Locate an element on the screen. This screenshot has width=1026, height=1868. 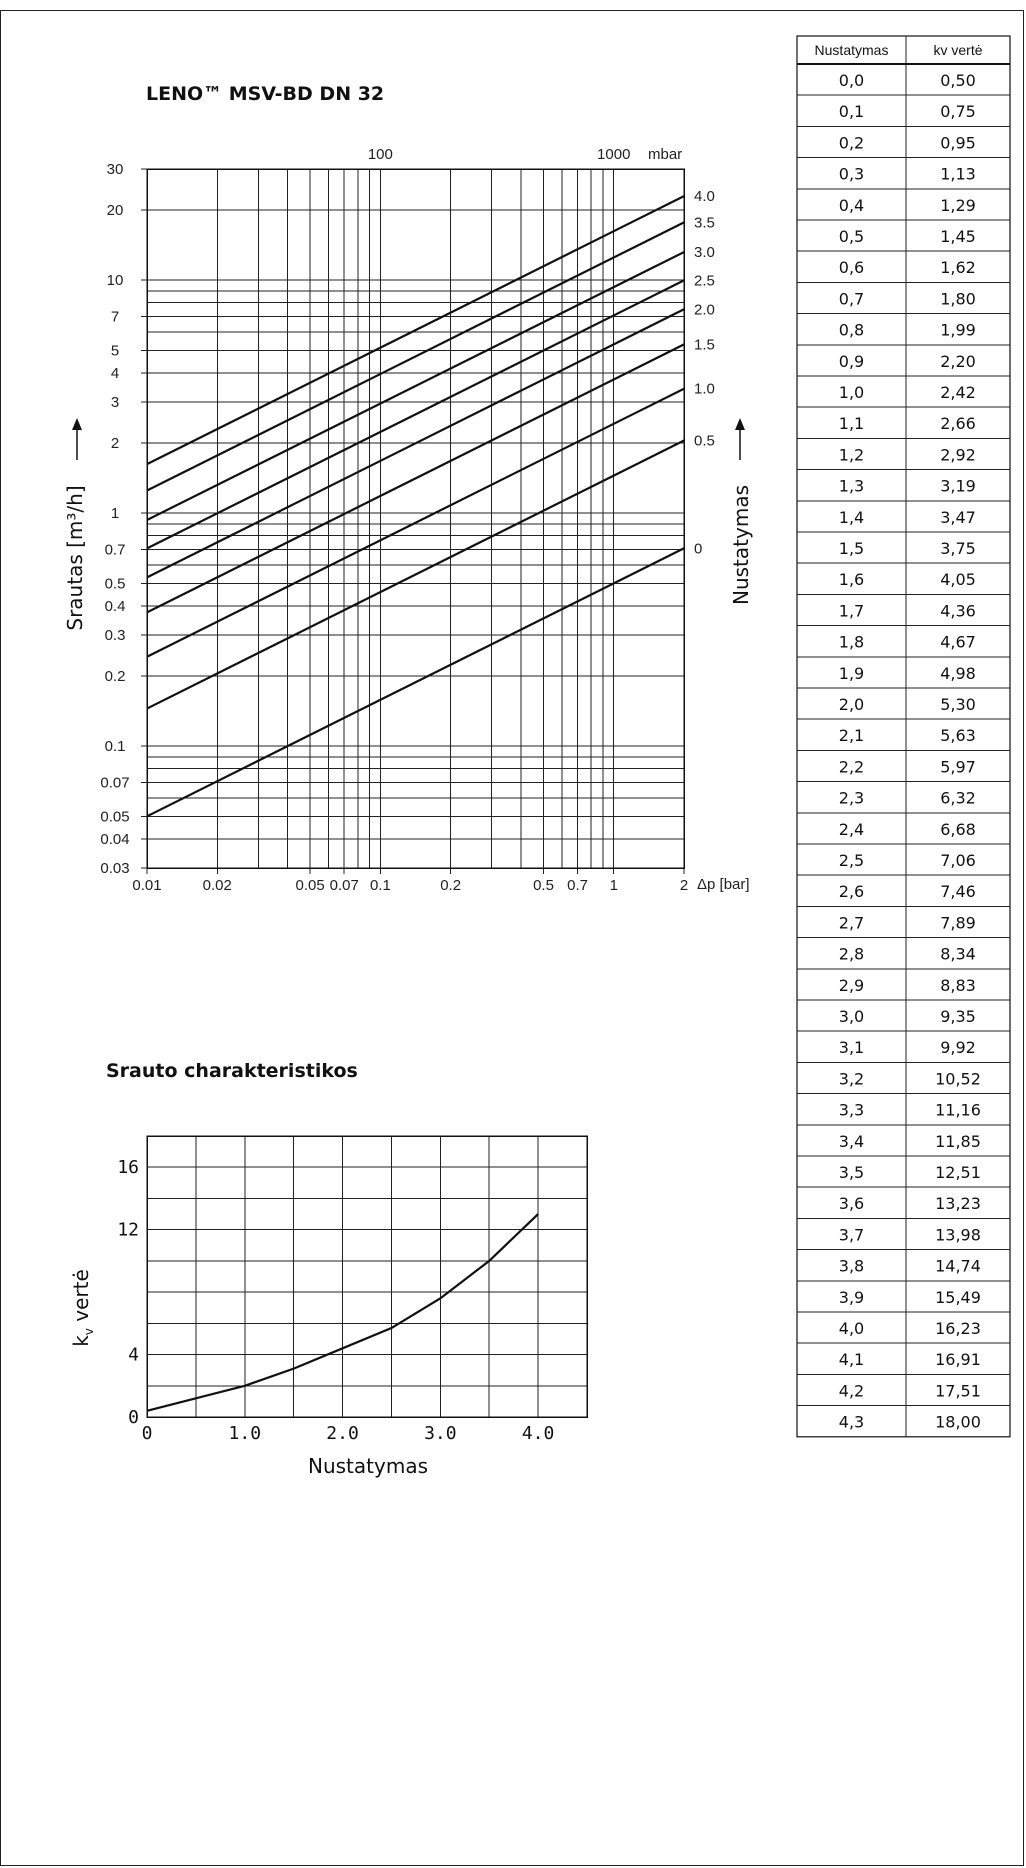
table-cell: 3,5 is located at coordinates (851, 1172).